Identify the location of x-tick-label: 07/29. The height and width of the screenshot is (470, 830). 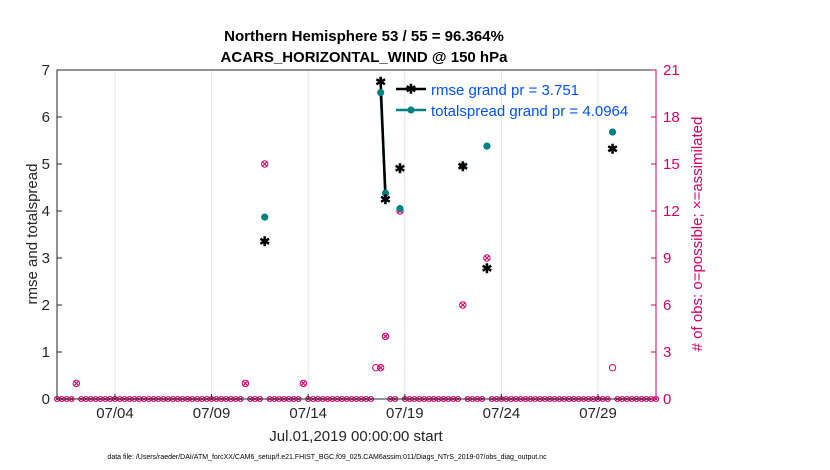
(598, 413).